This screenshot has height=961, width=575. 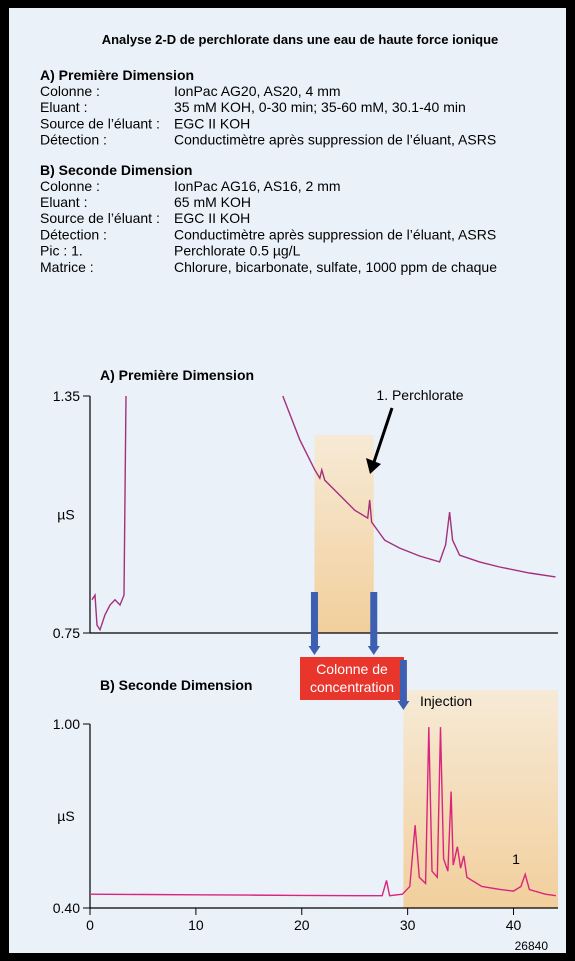 I want to click on condition-value: Perchlorate 0.5 µg/L, so click(x=237, y=251).